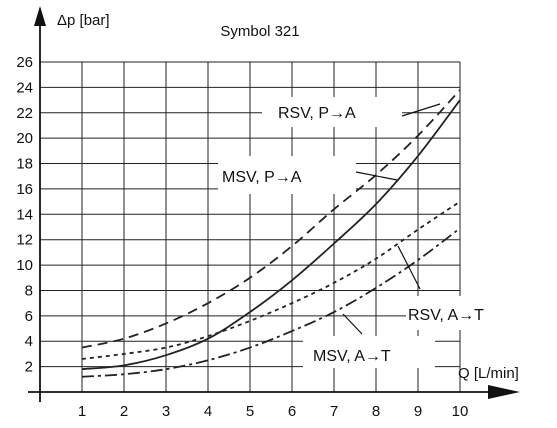  I want to click on x-tick-label: 9, so click(418, 411).